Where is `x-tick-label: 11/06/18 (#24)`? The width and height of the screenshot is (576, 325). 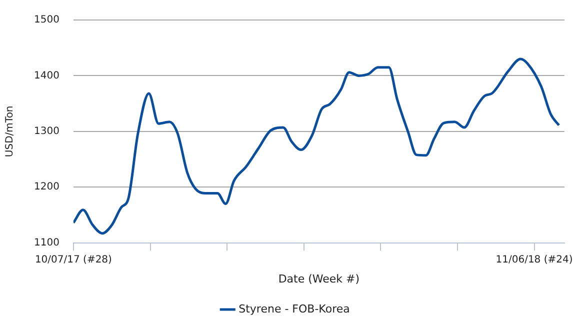
x-tick-label: 11/06/18 (#24) is located at coordinates (534, 260).